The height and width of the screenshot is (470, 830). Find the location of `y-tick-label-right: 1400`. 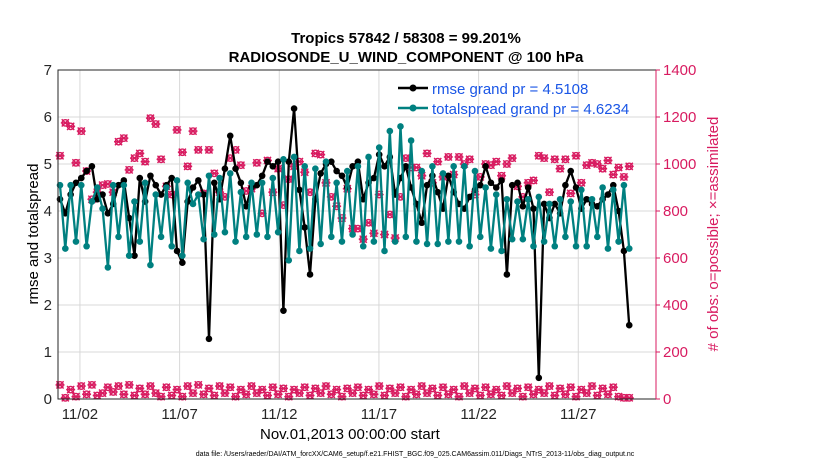

y-tick-label-right: 1400 is located at coordinates (679, 70).